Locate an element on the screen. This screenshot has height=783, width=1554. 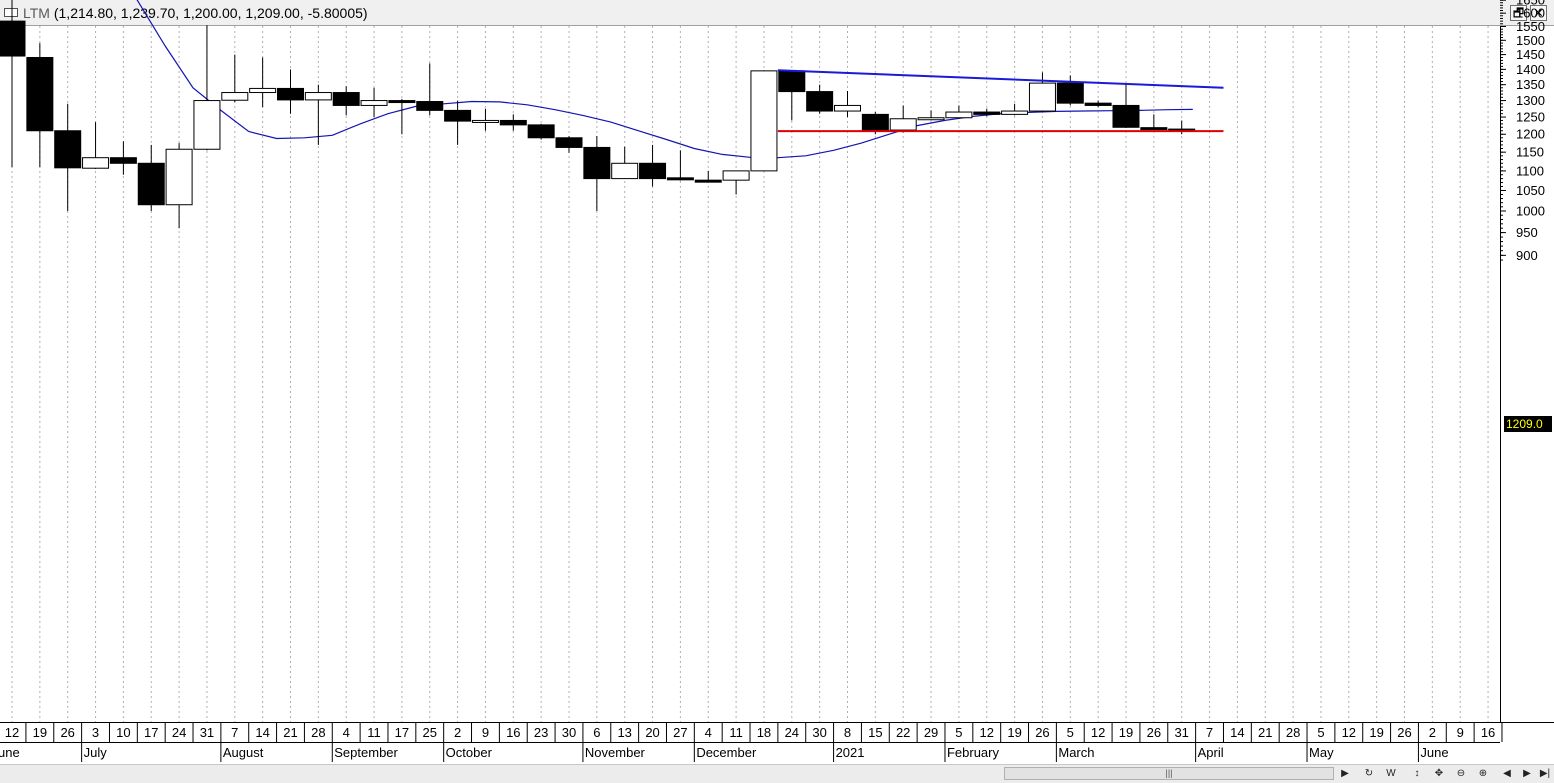
scrollbar-thumb: ||| is located at coordinates (1169, 773).